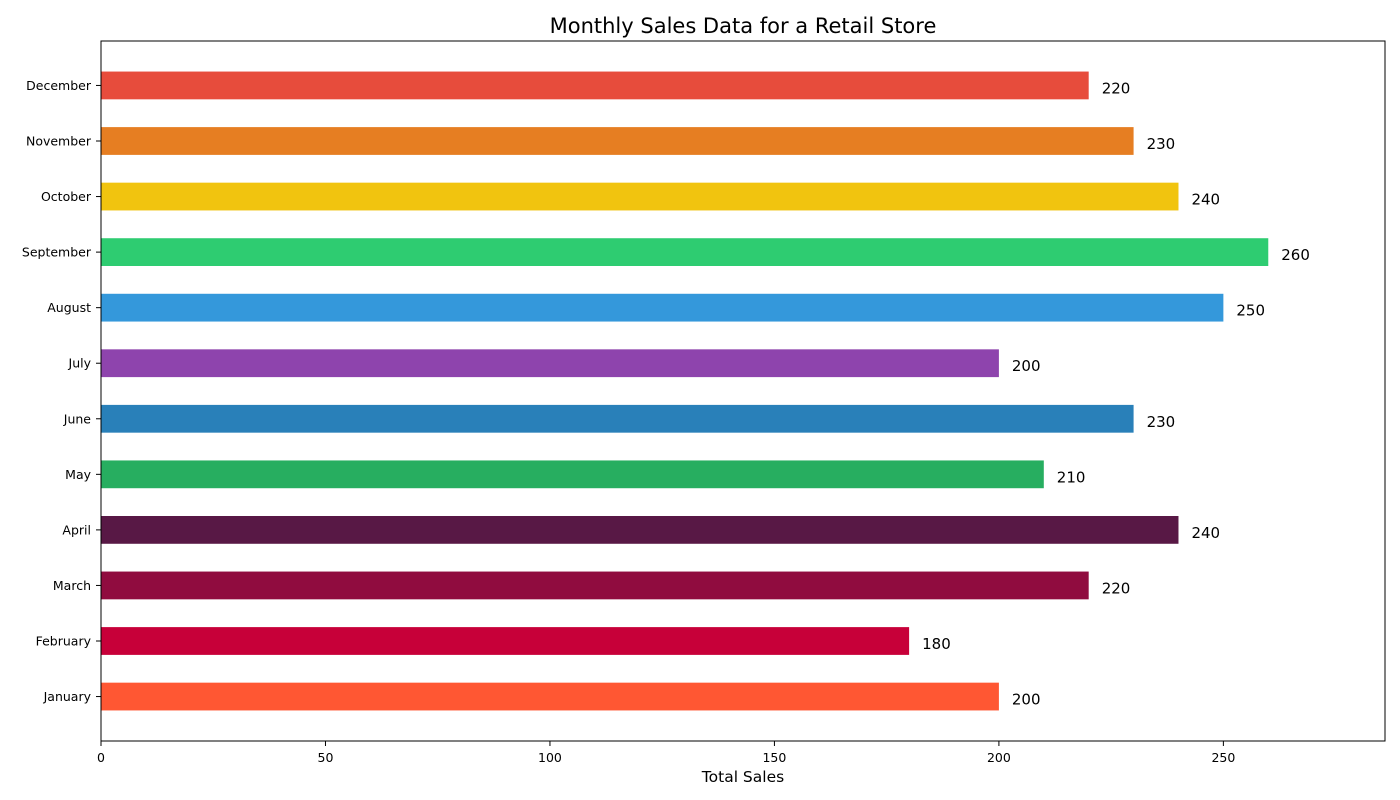 Image resolution: width=1400 pixels, height=800 pixels. Describe the element at coordinates (326, 757) in the screenshot. I see `x-tick-label: 50` at that location.